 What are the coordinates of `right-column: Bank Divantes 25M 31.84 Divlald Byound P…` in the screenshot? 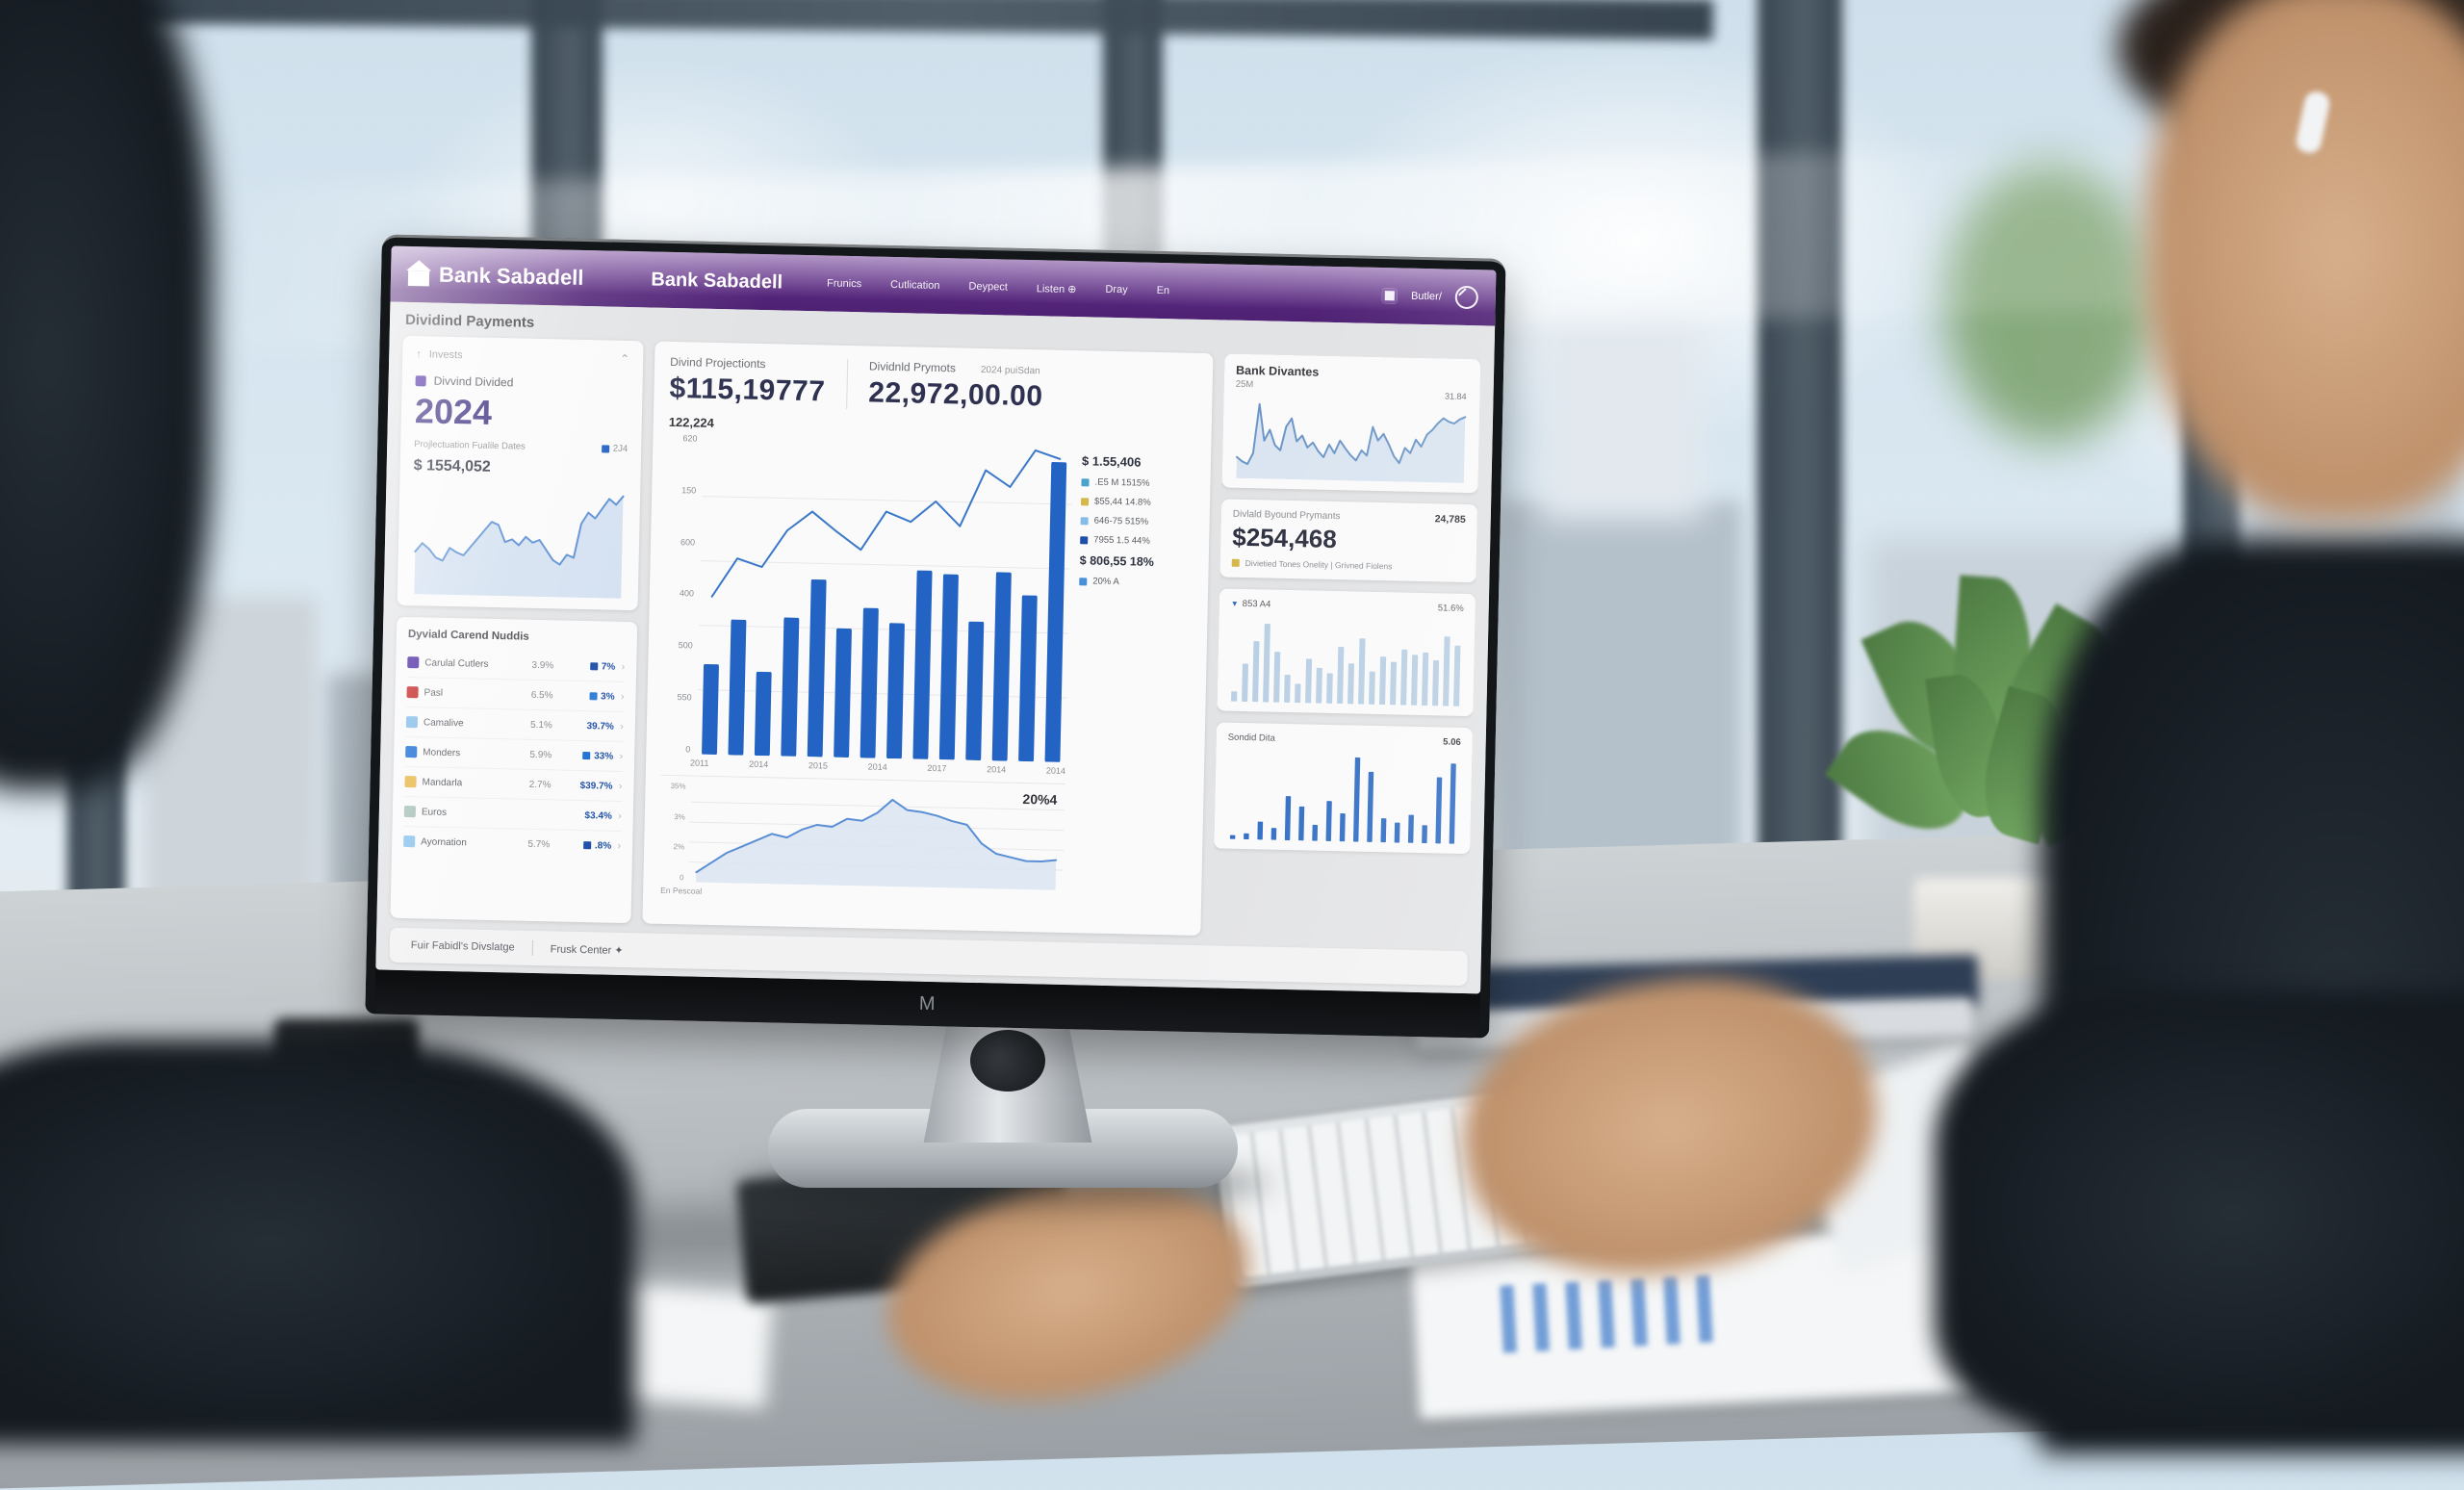 It's located at (1346, 647).